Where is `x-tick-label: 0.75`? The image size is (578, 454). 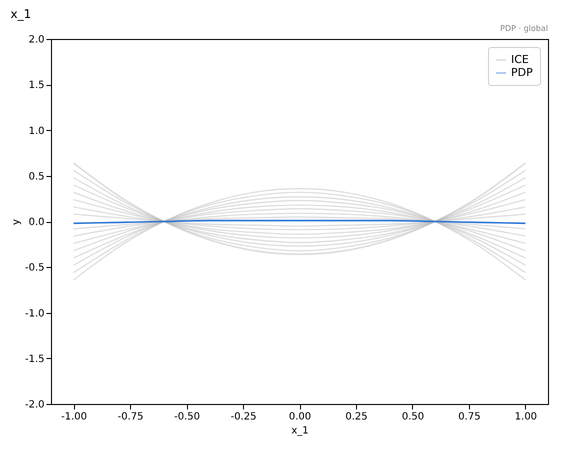
x-tick-label: 0.75 is located at coordinates (469, 417).